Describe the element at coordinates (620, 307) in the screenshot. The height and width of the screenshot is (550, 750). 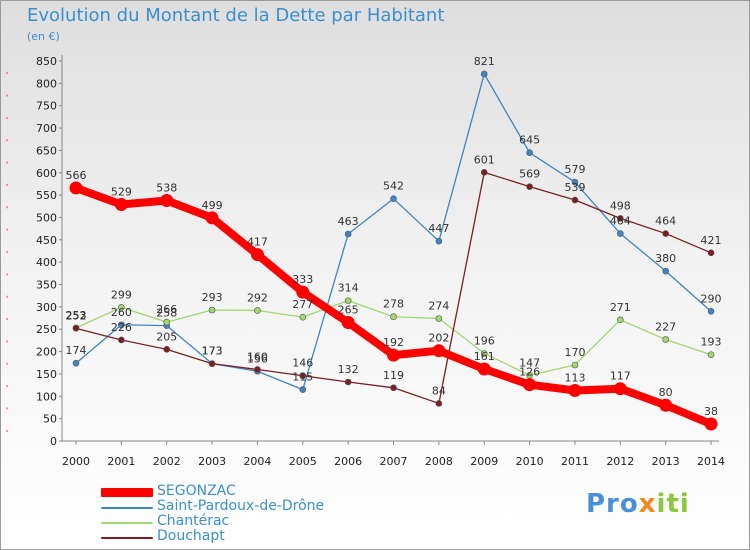
I see `data-label: 271` at that location.